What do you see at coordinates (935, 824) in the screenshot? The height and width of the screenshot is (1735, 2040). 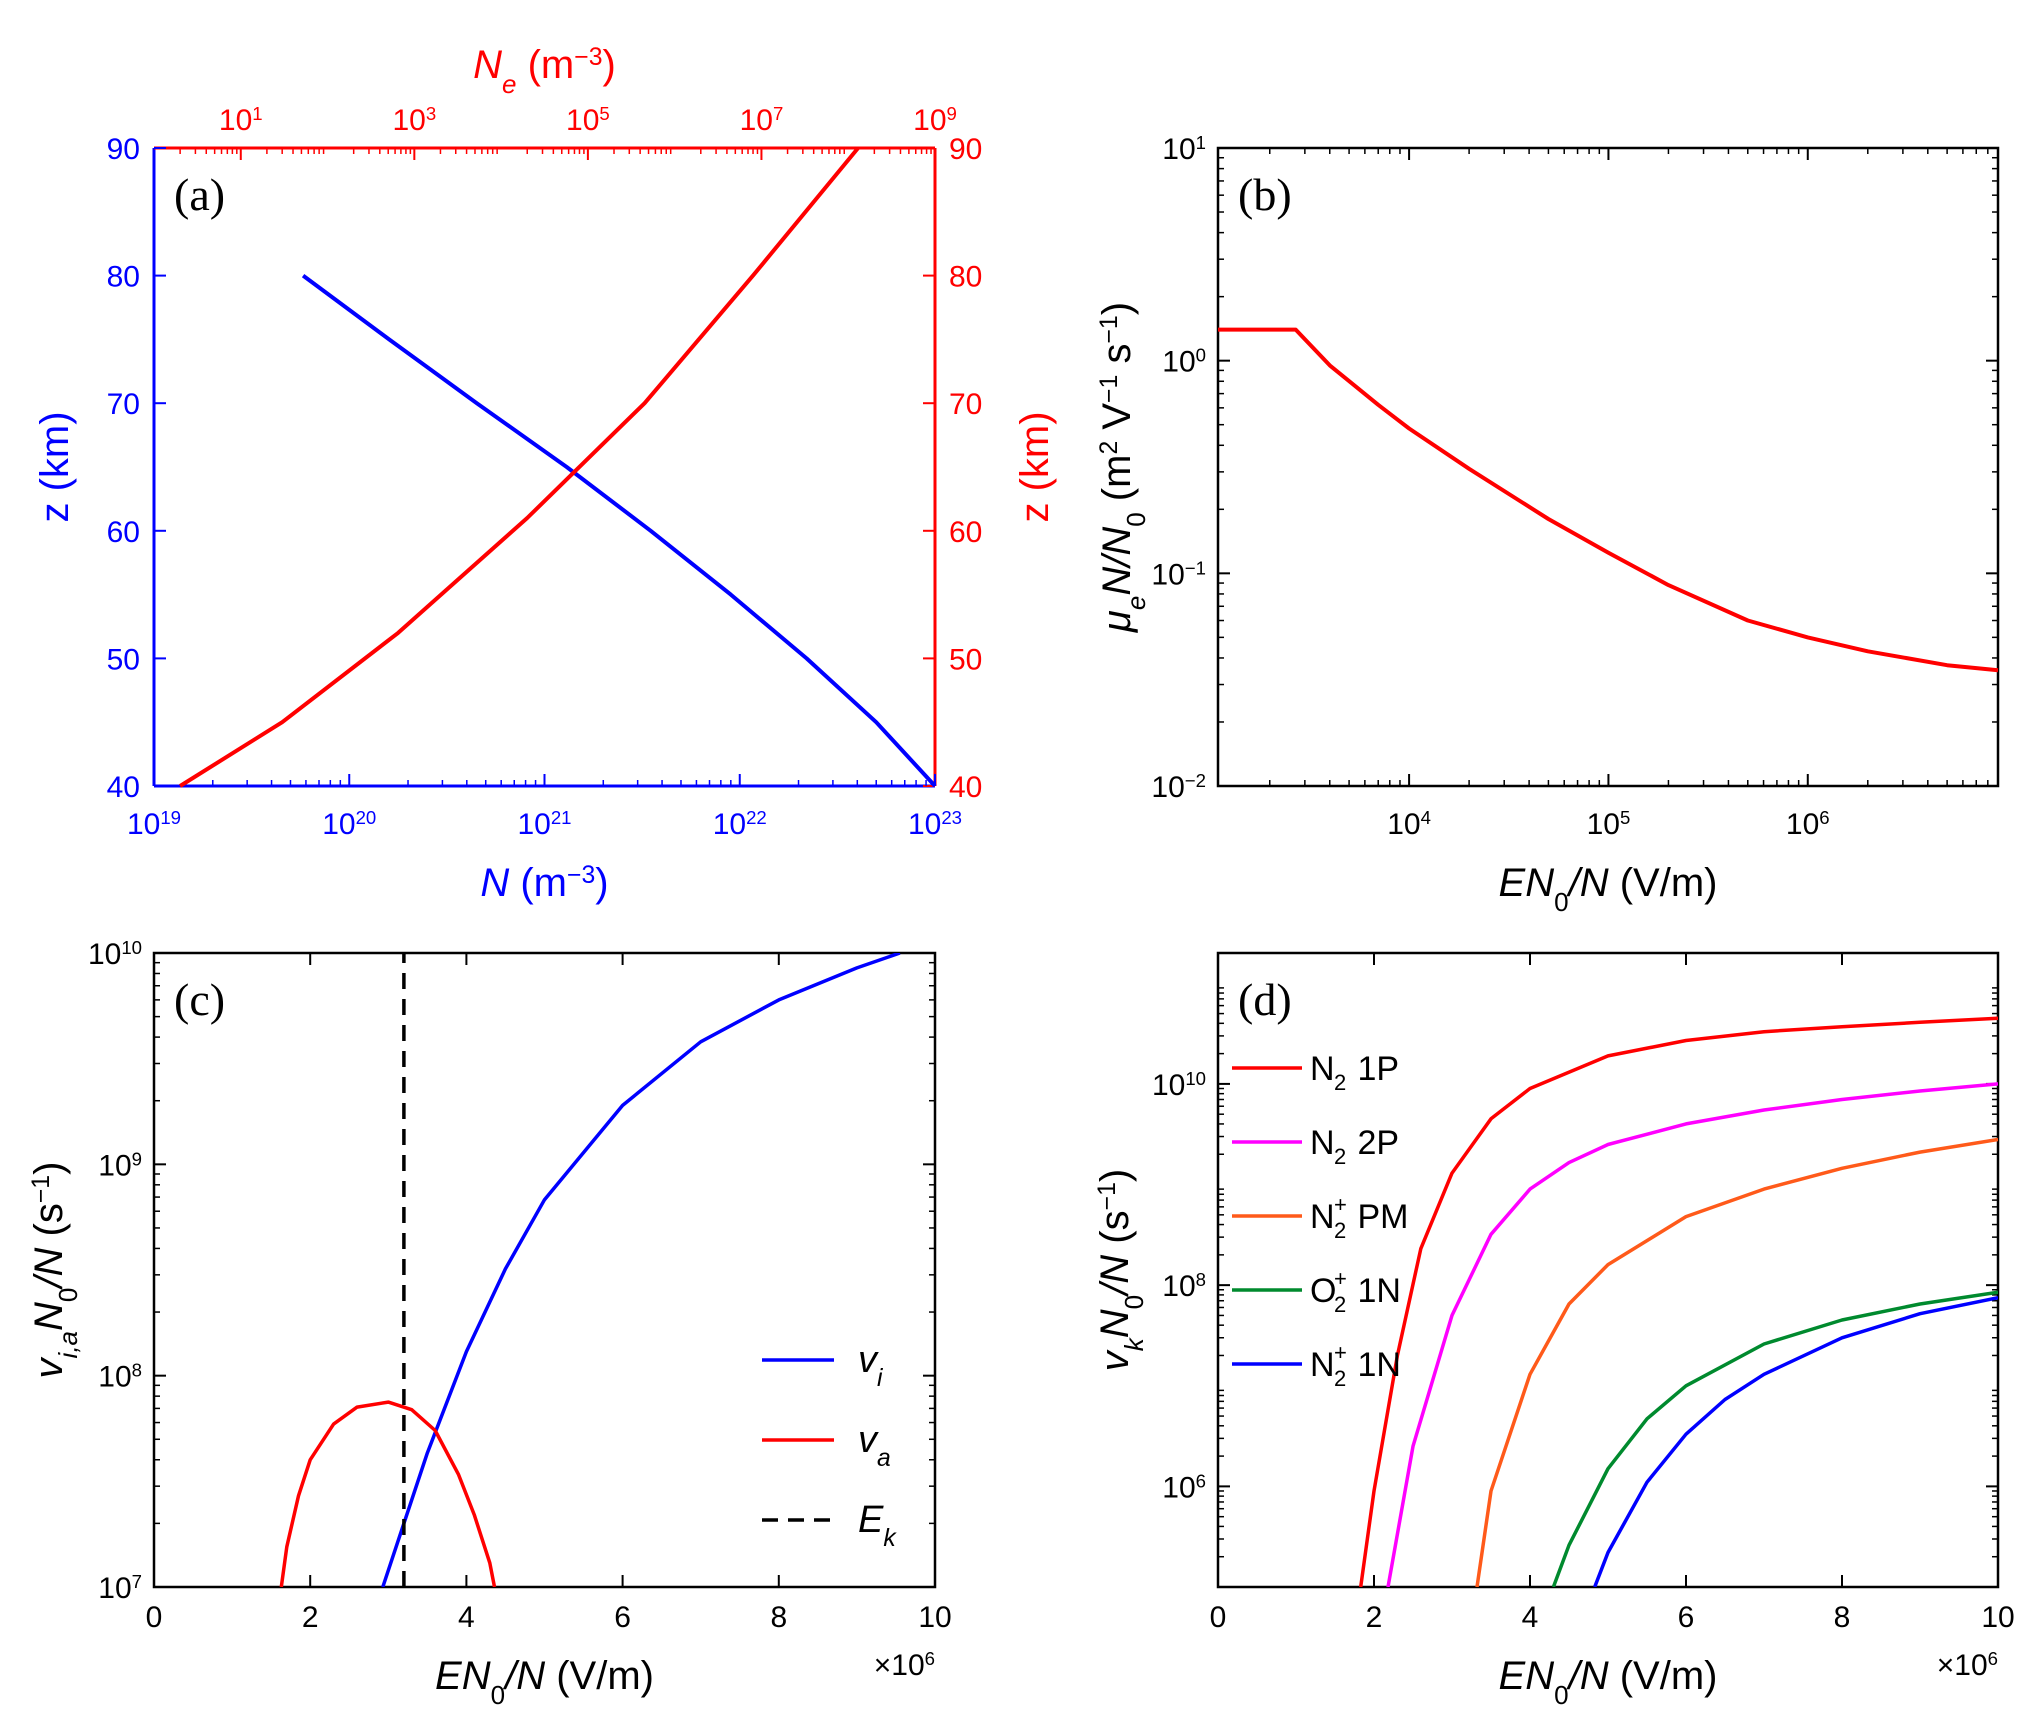 I see `bottom-tick-label: 1023` at bounding box center [935, 824].